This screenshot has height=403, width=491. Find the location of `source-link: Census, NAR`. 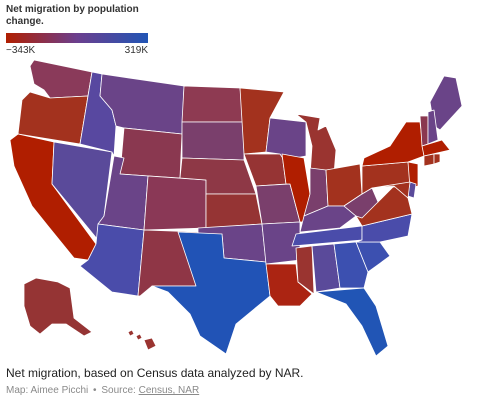

source-link: Census, NAR is located at coordinates (169, 390).